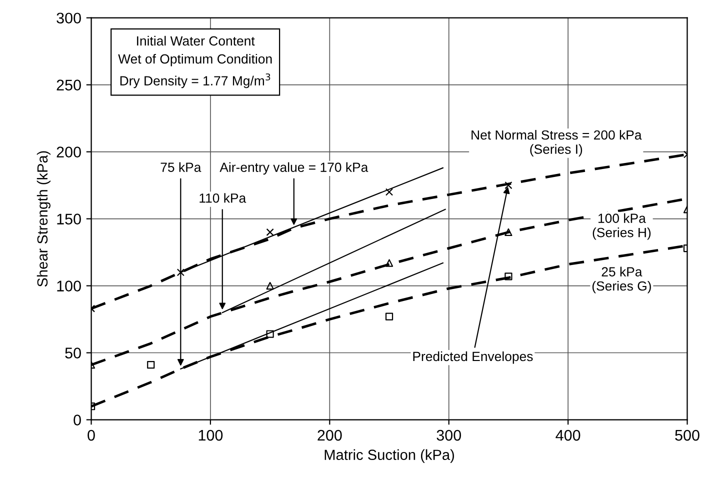 The width and height of the screenshot is (702, 495). What do you see at coordinates (77, 420) in the screenshot?
I see `y-tick-label: 0` at bounding box center [77, 420].